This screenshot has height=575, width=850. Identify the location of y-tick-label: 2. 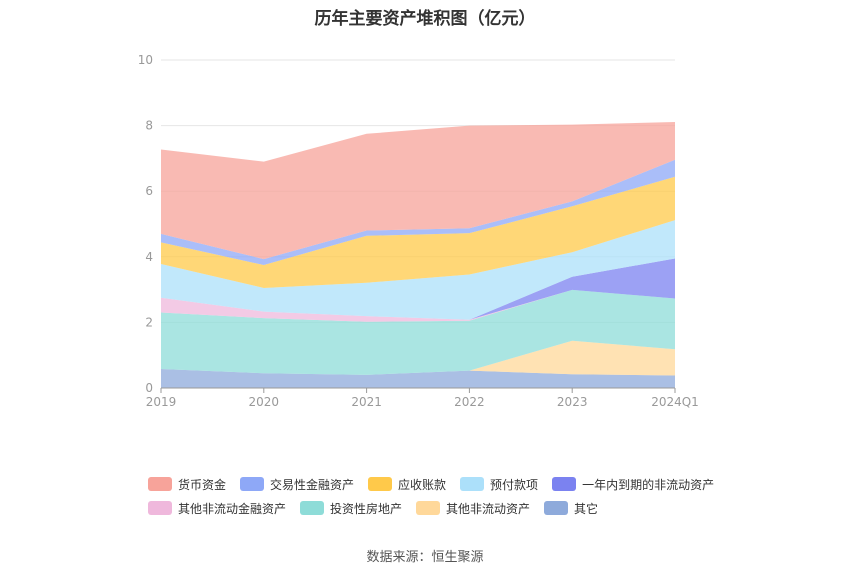
(149, 322).